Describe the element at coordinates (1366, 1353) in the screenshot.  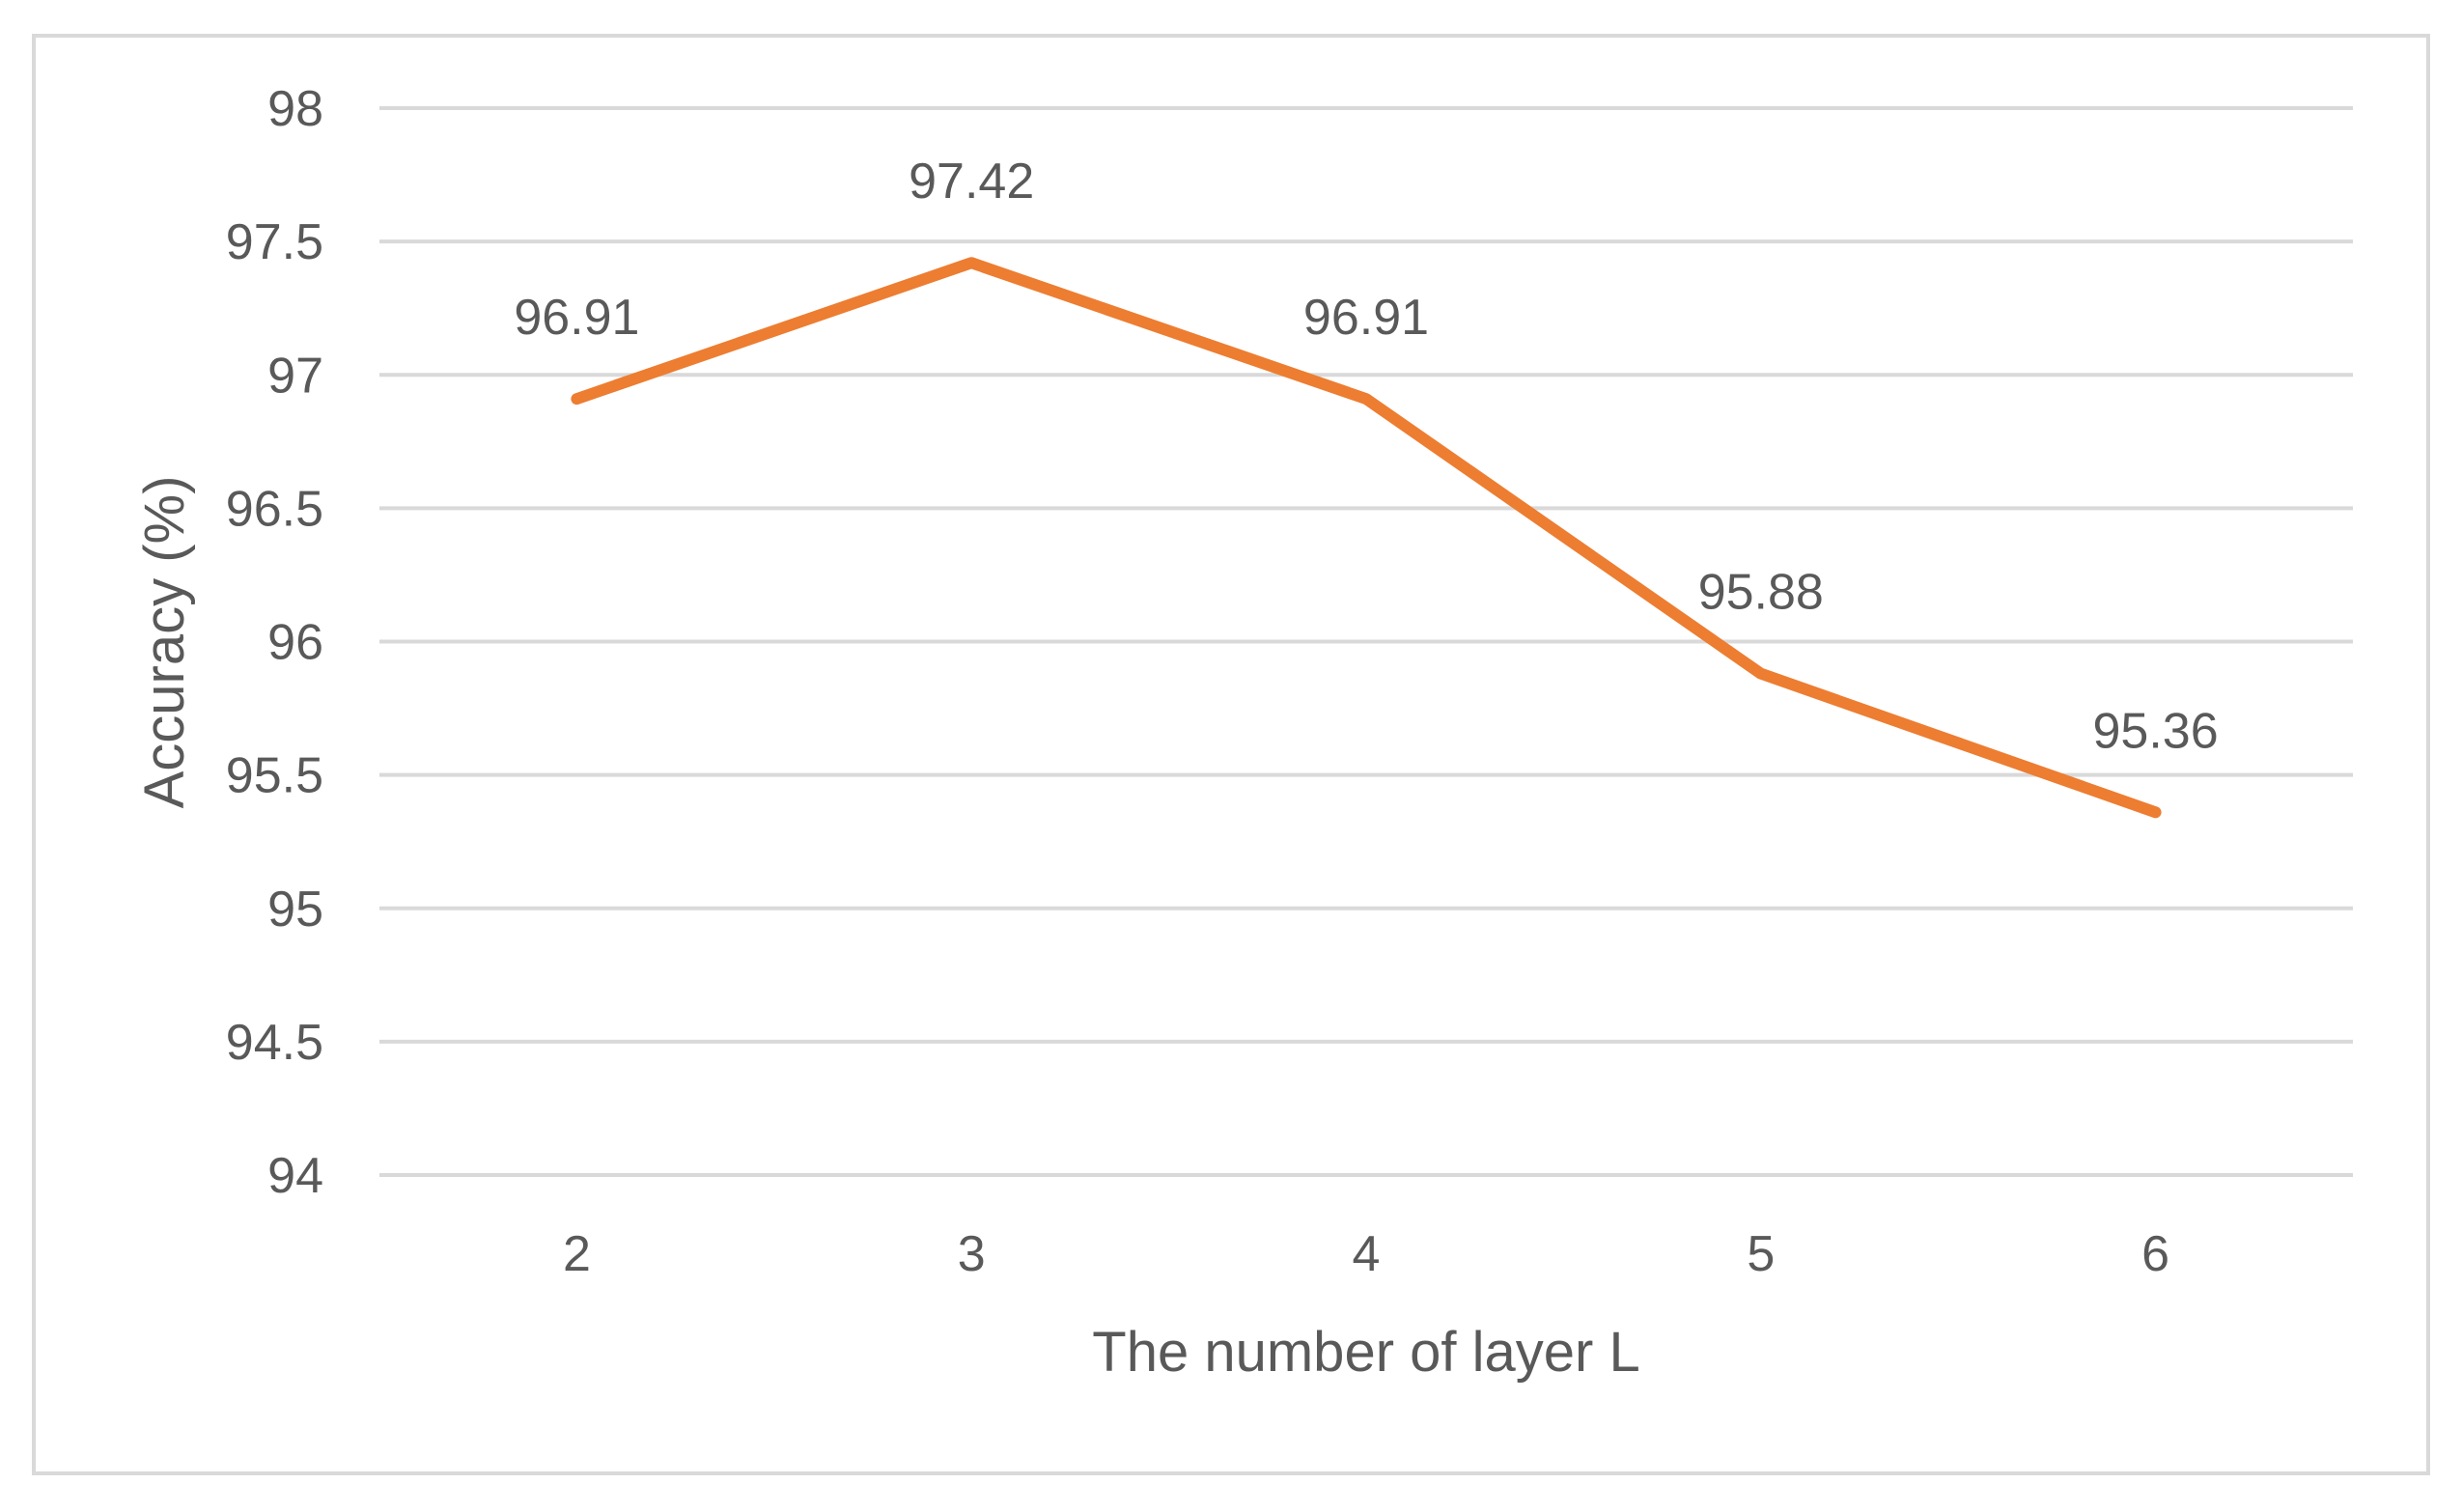
I see `x-axis-title: The number of layer L` at that location.